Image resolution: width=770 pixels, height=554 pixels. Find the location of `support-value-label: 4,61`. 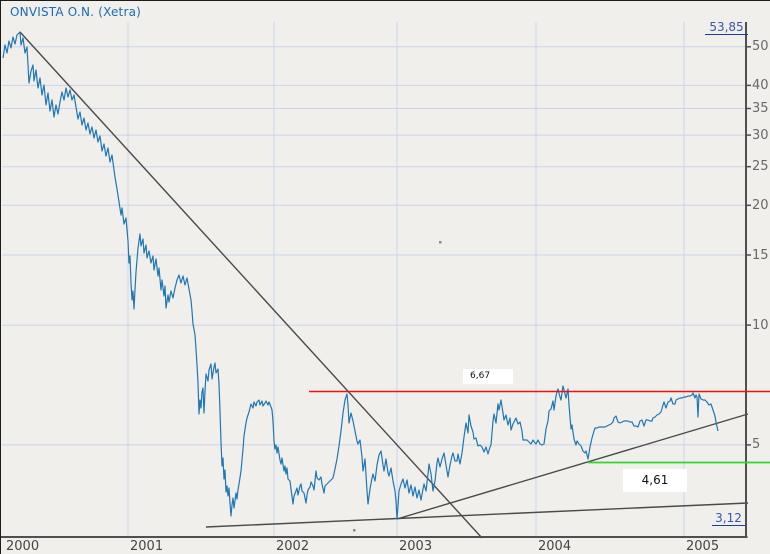

support-value-label: 4,61 is located at coordinates (655, 480).